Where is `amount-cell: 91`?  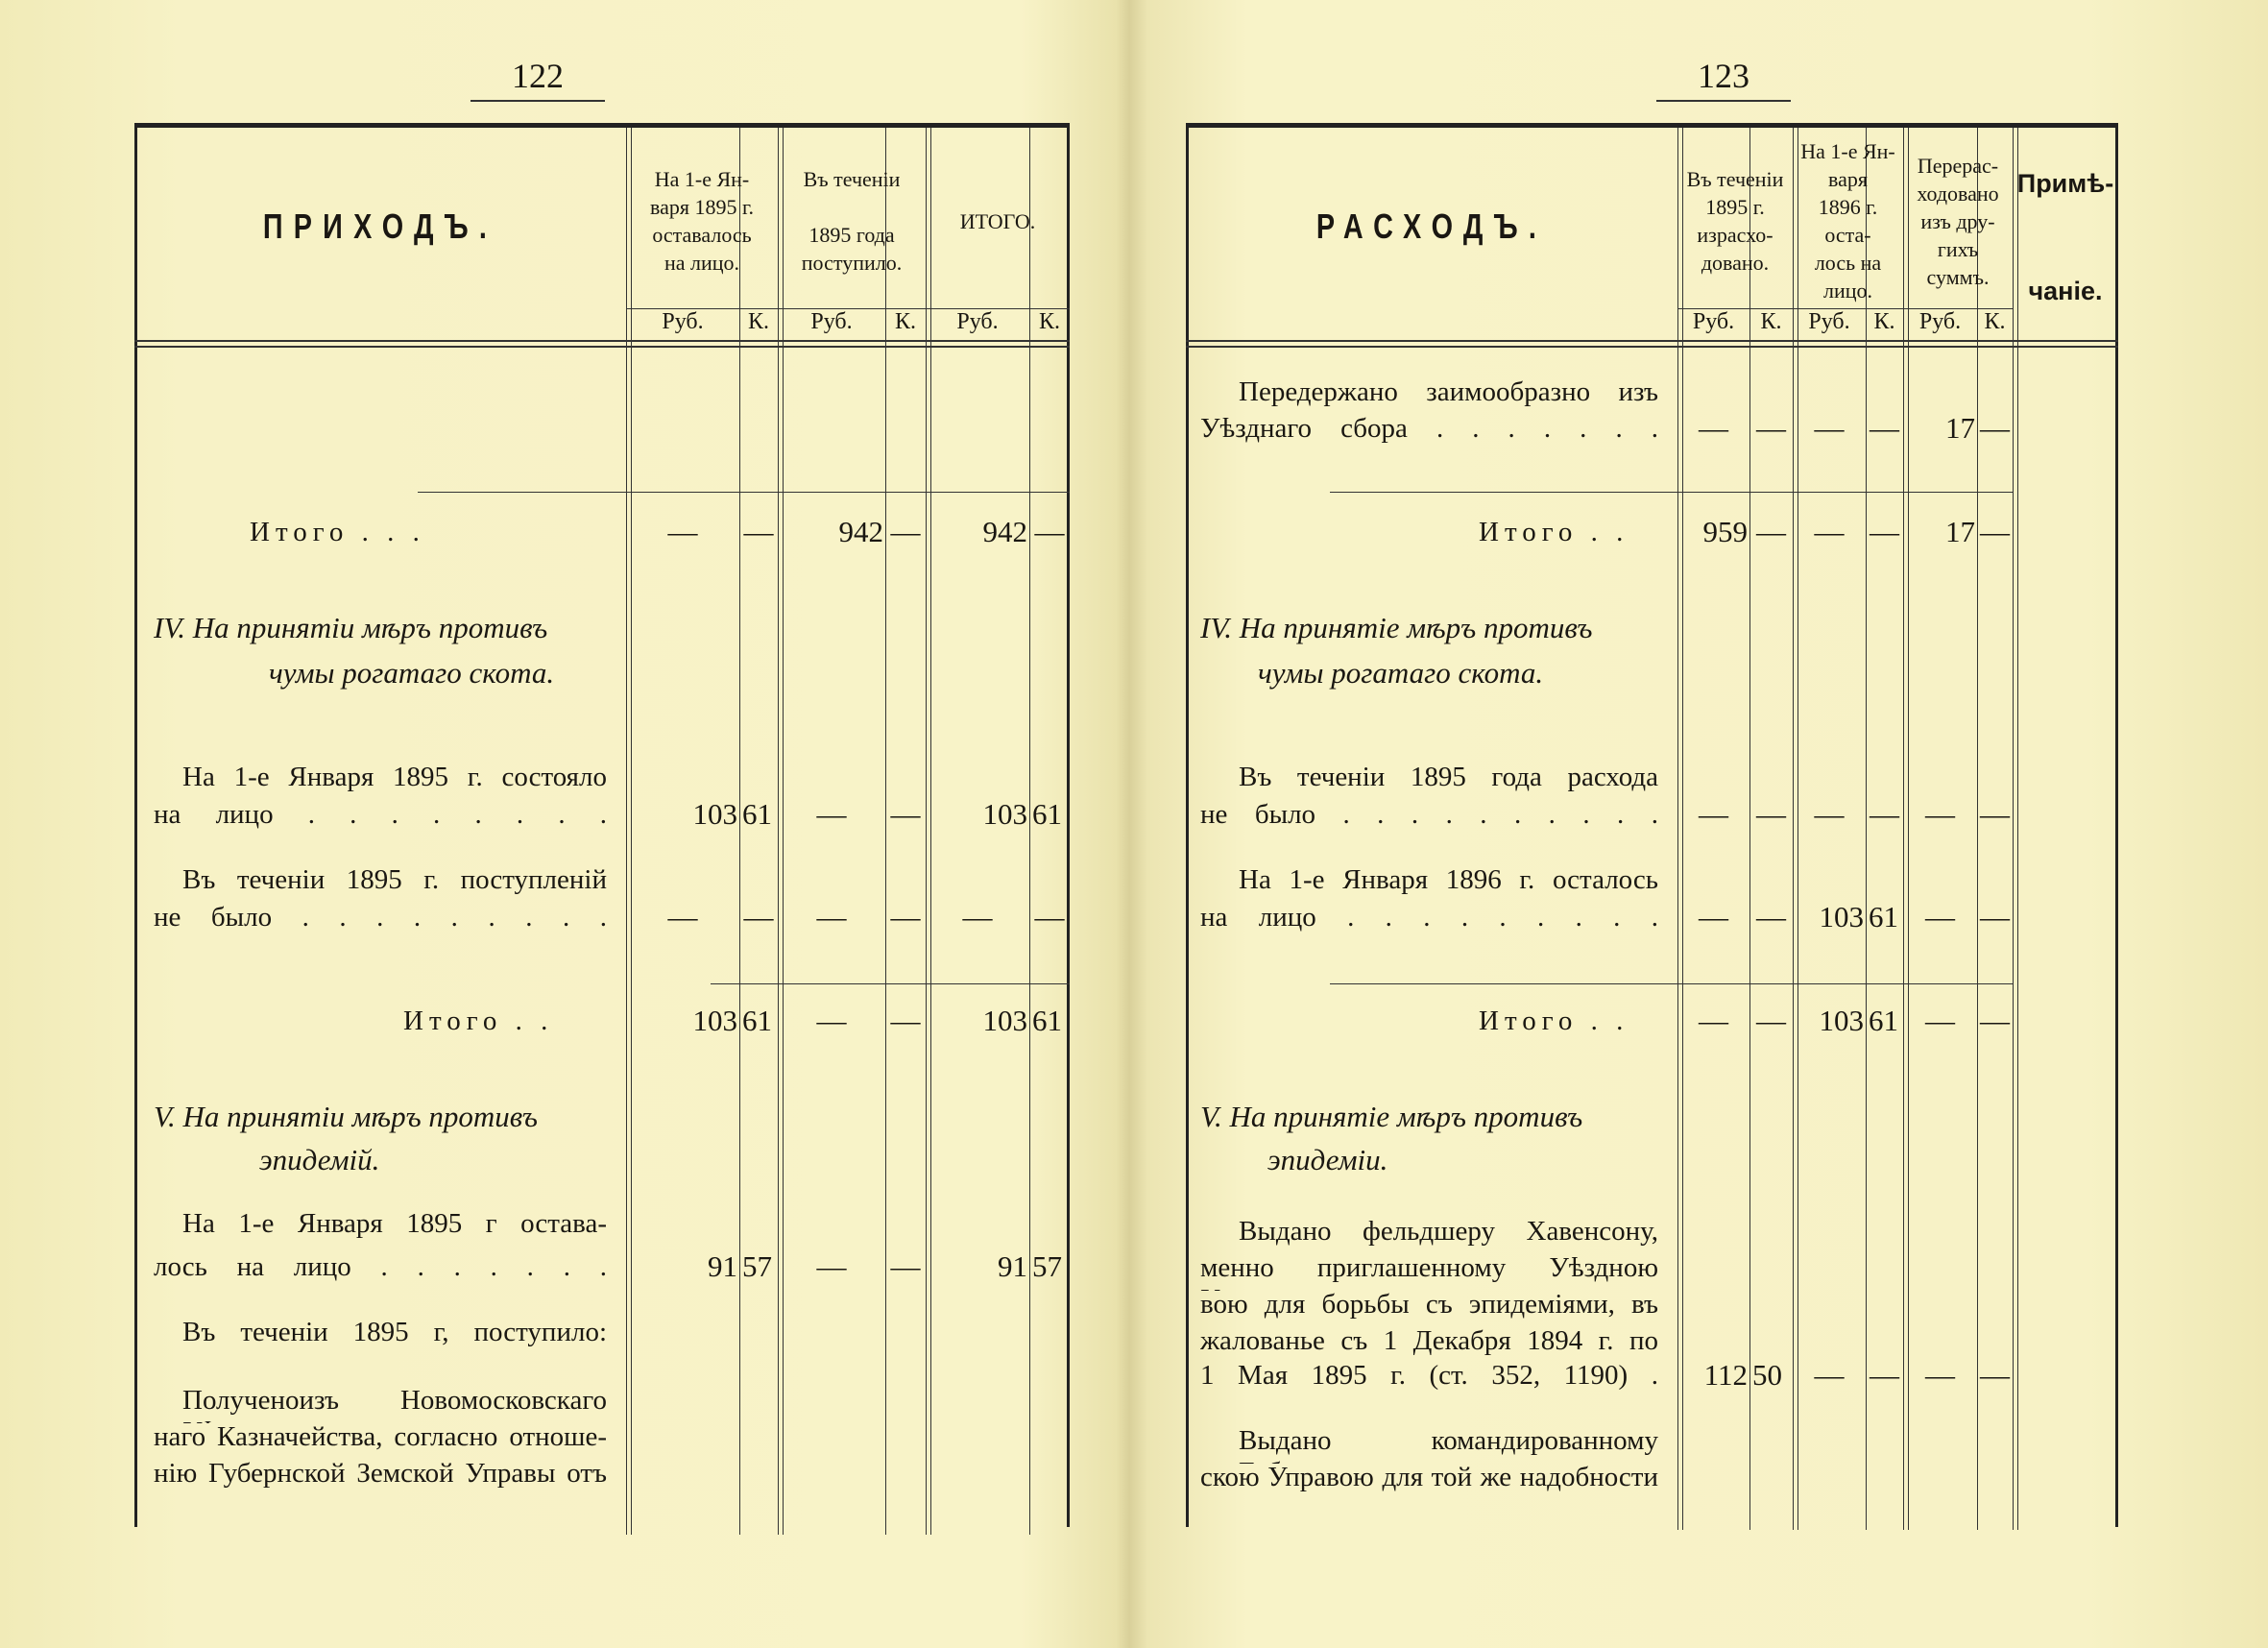 amount-cell: 91 is located at coordinates (722, 1266).